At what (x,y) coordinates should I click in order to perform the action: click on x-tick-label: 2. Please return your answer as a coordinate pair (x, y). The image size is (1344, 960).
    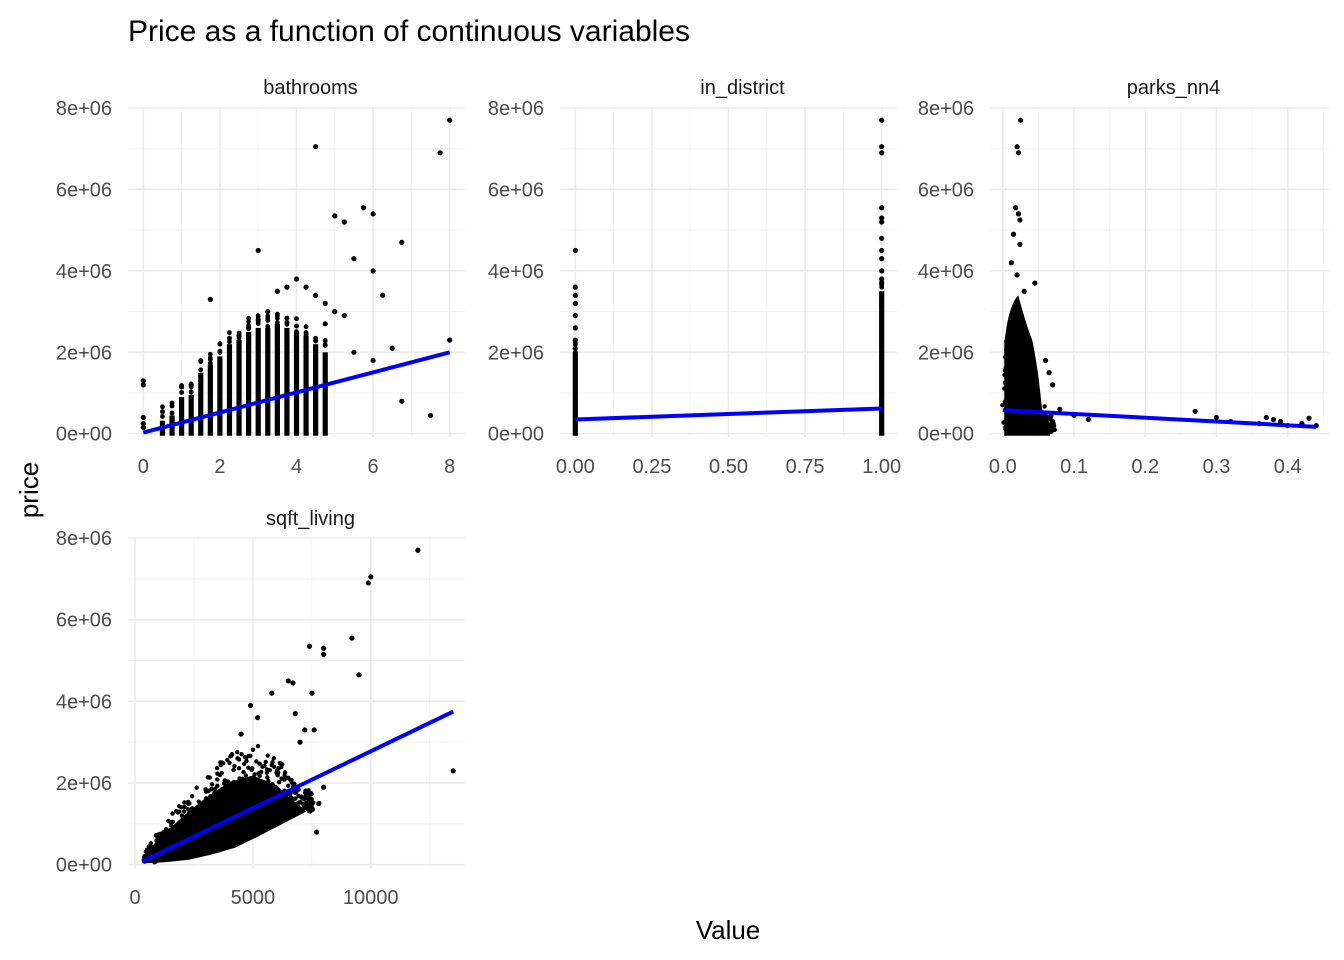
    Looking at the image, I should click on (219, 467).